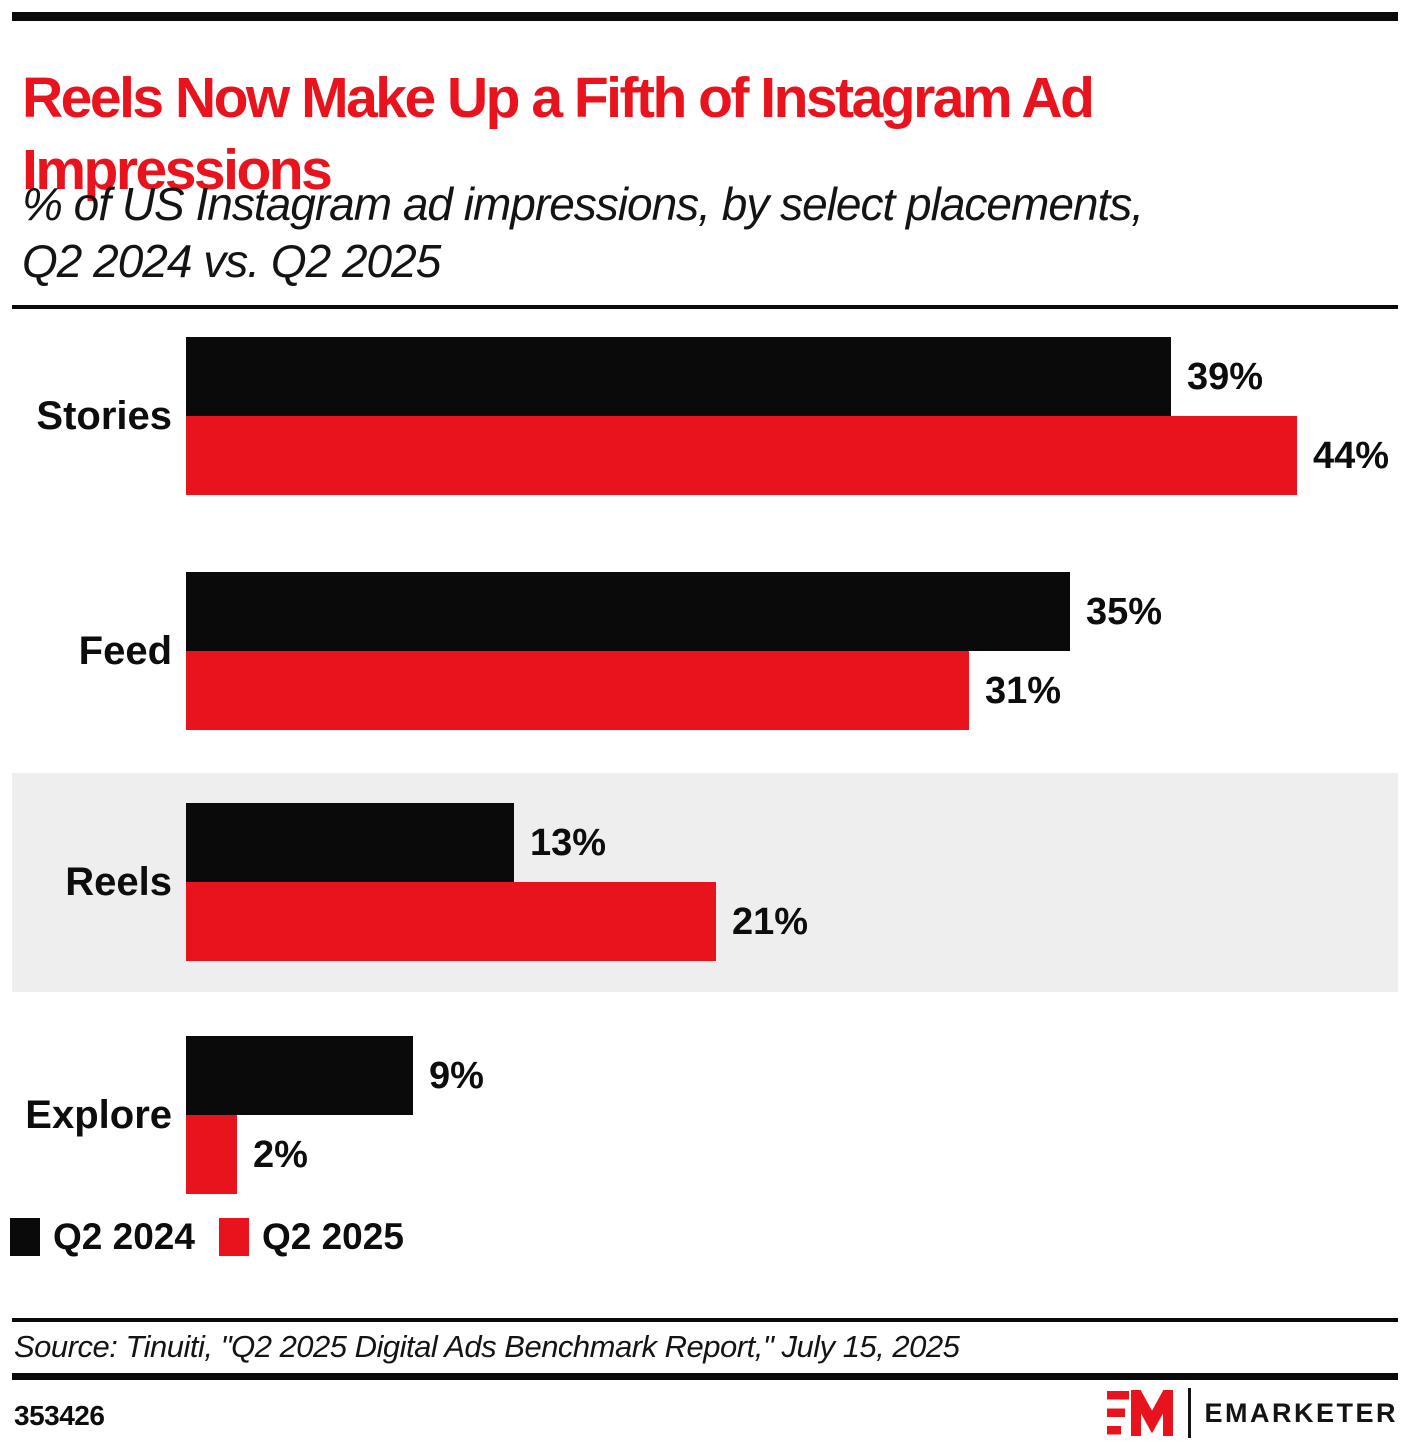 This screenshot has height=1452, width=1410. What do you see at coordinates (1225, 377) in the screenshot?
I see `value-label-stories-q2-2024: 39%` at bounding box center [1225, 377].